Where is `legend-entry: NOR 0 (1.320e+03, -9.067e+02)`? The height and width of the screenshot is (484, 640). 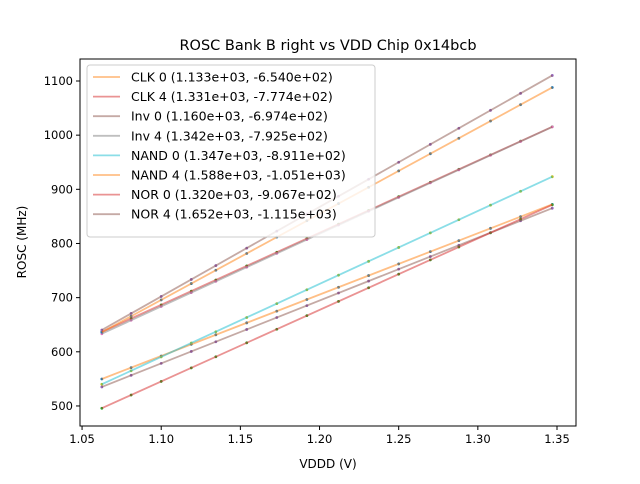
legend-entry: NOR 0 (1.320e+03, -9.067e+02) is located at coordinates (234, 194).